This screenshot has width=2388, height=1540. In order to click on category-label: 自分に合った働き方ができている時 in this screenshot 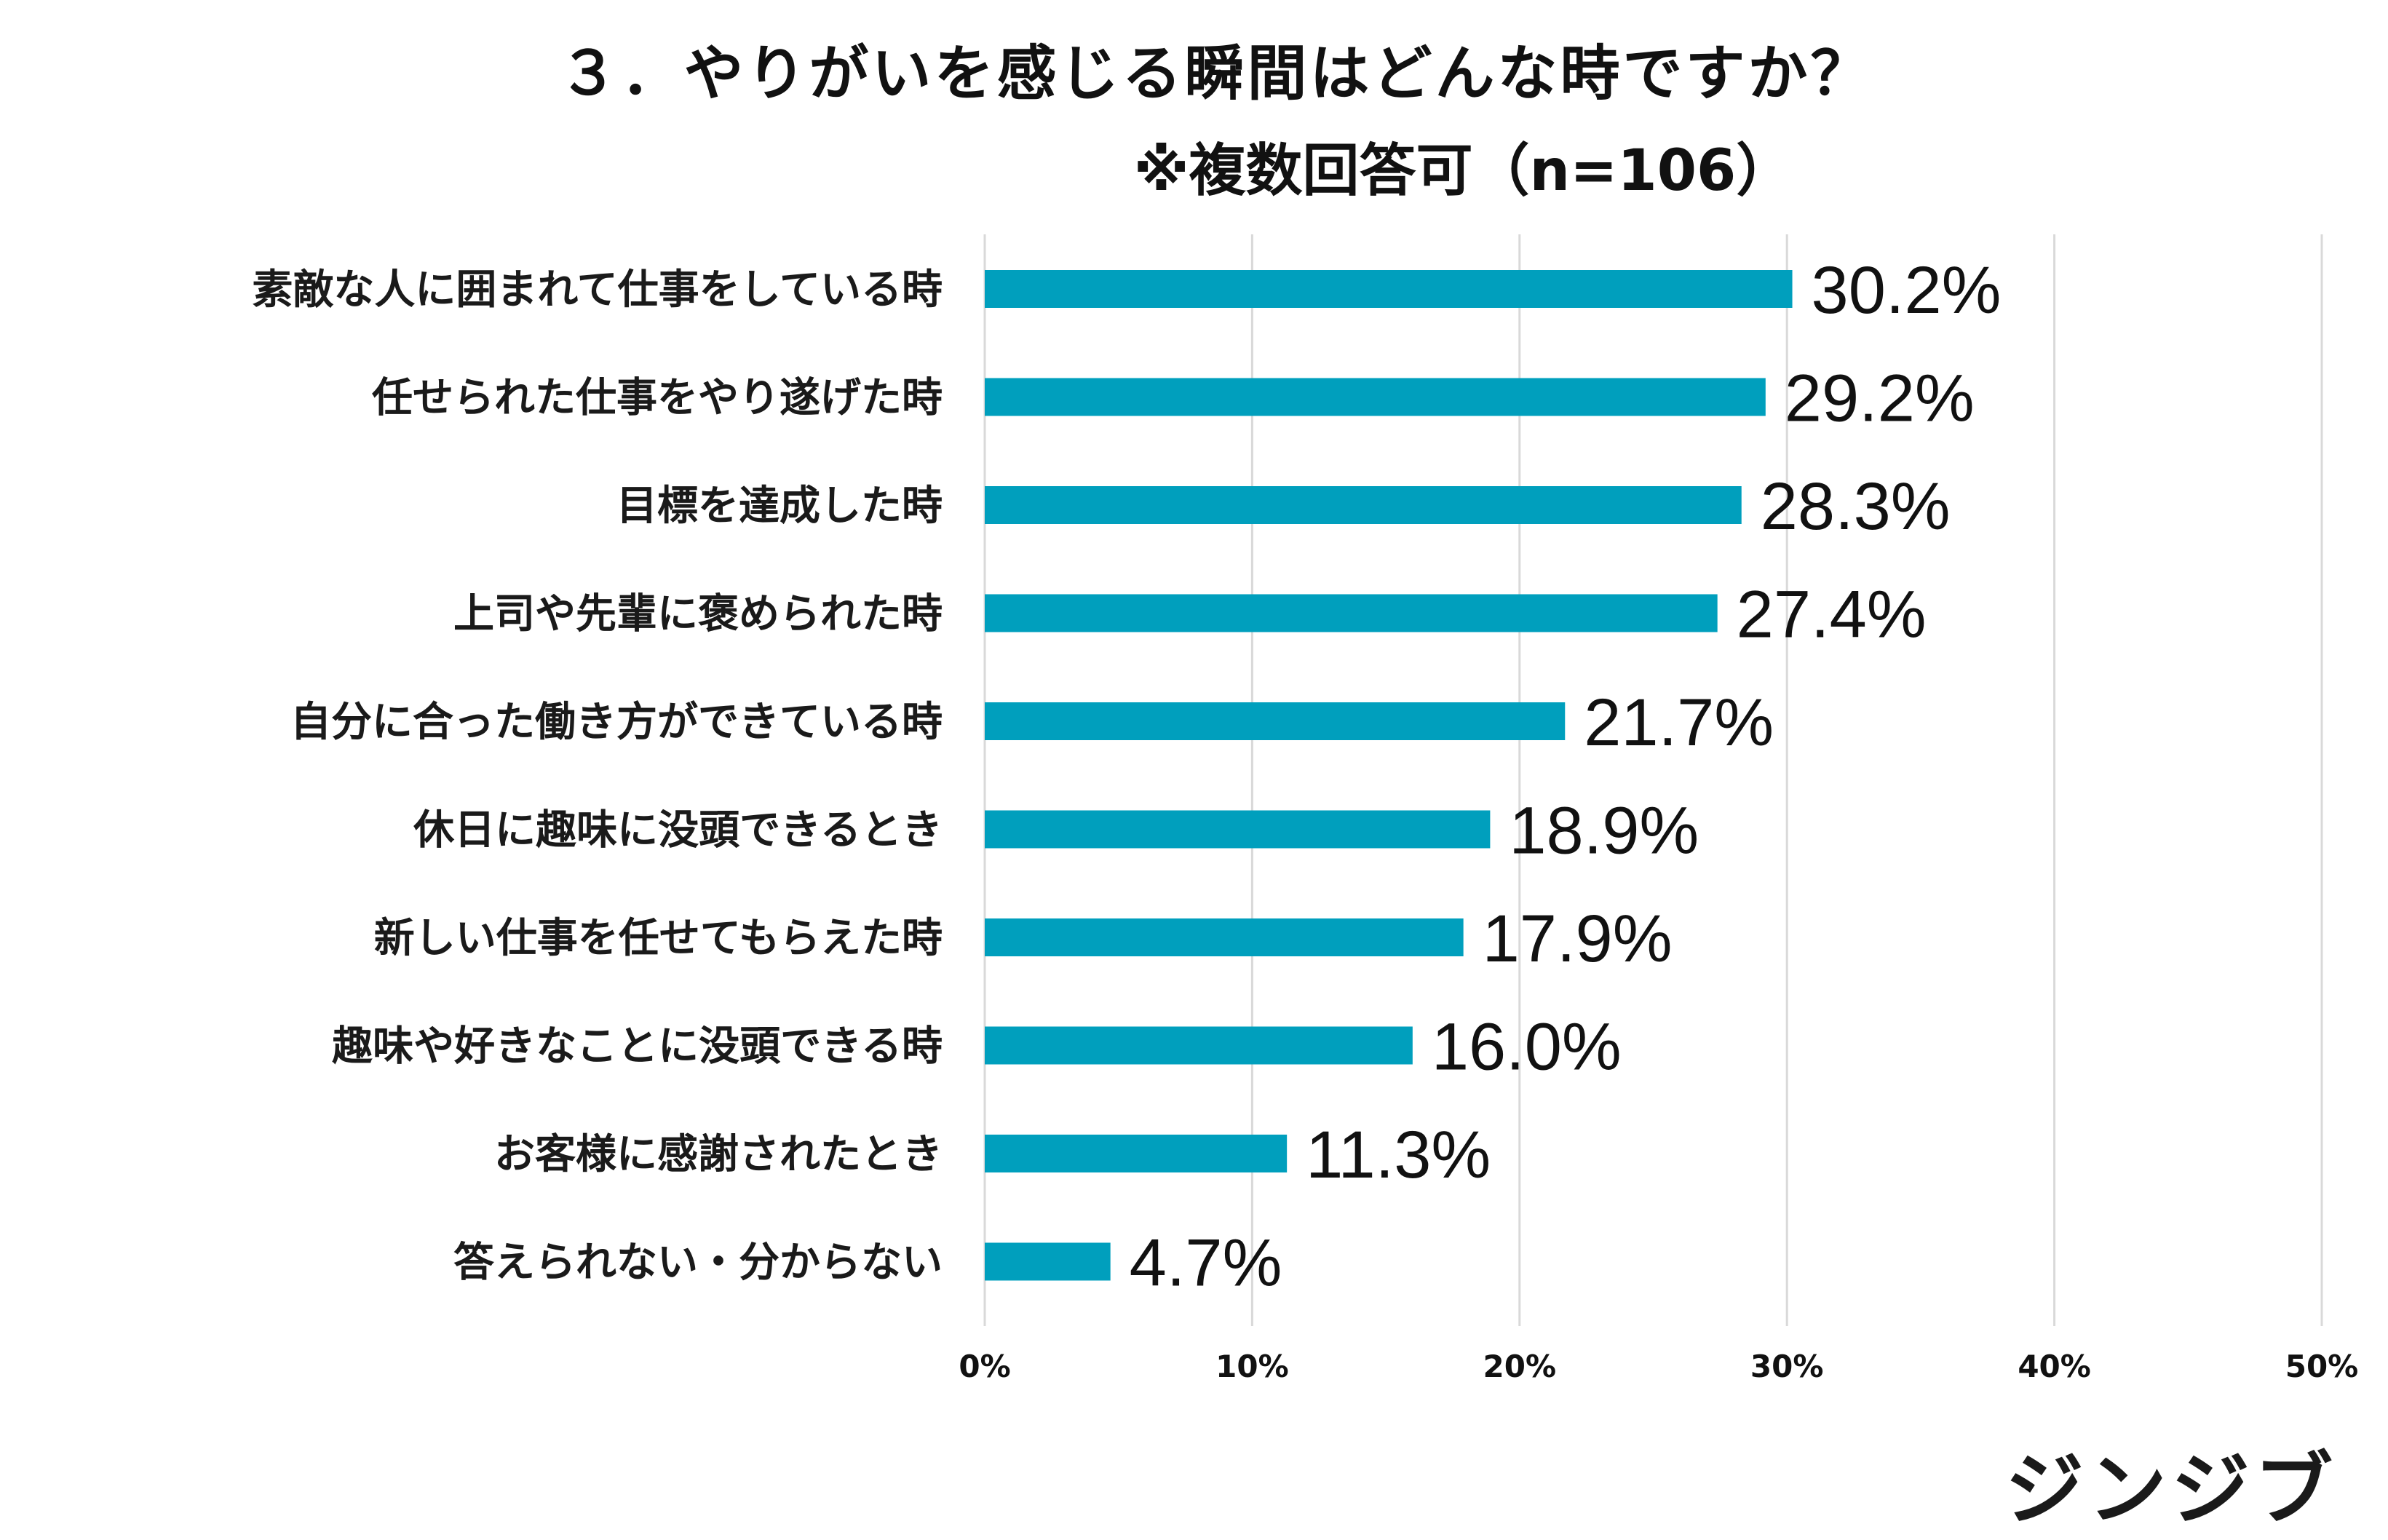, I will do `click(616, 722)`.